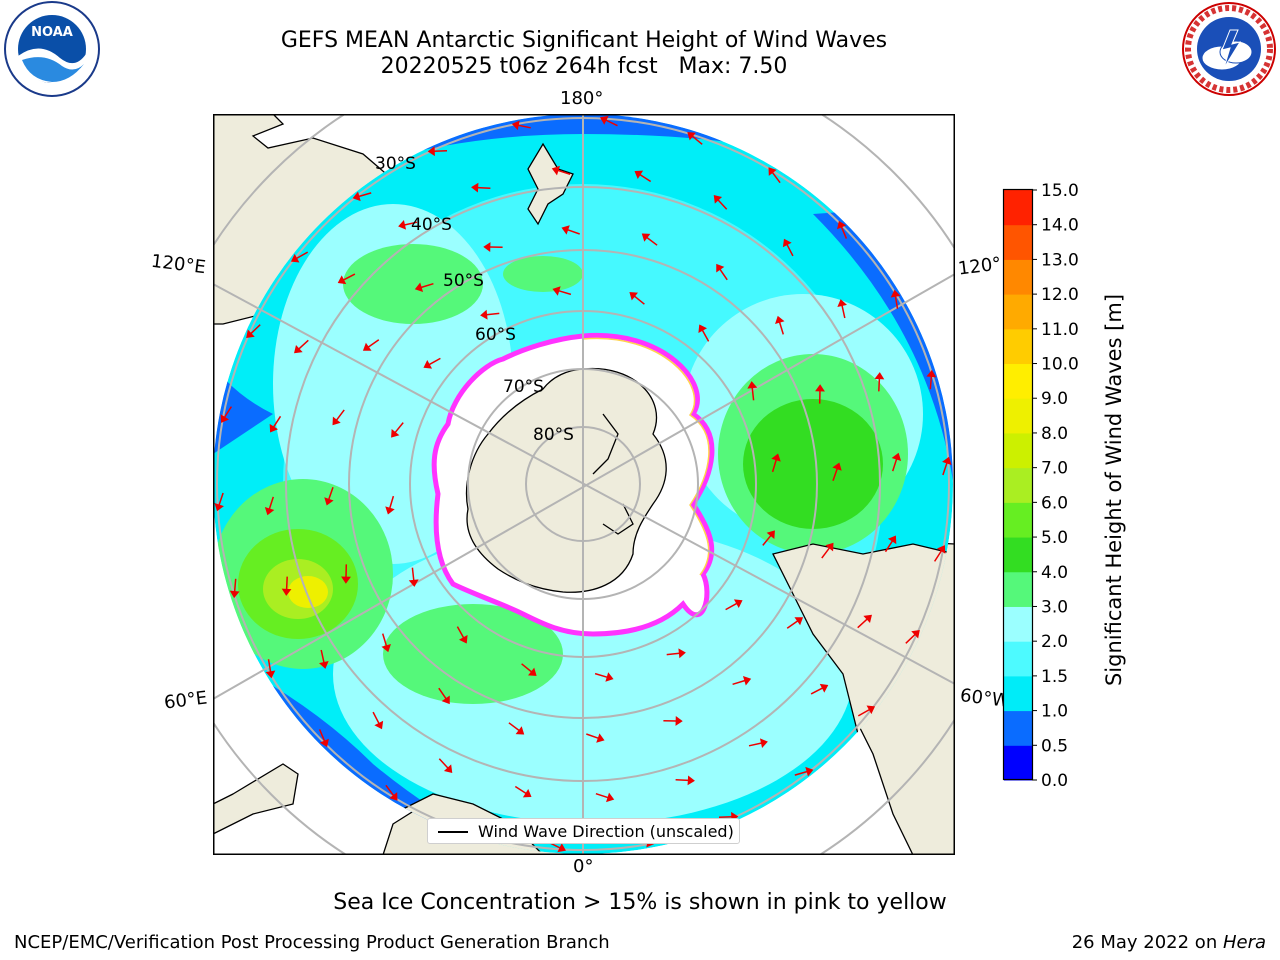  Describe the element at coordinates (1054, 538) in the screenshot. I see `colorbar-tick-label: 5.0` at that location.